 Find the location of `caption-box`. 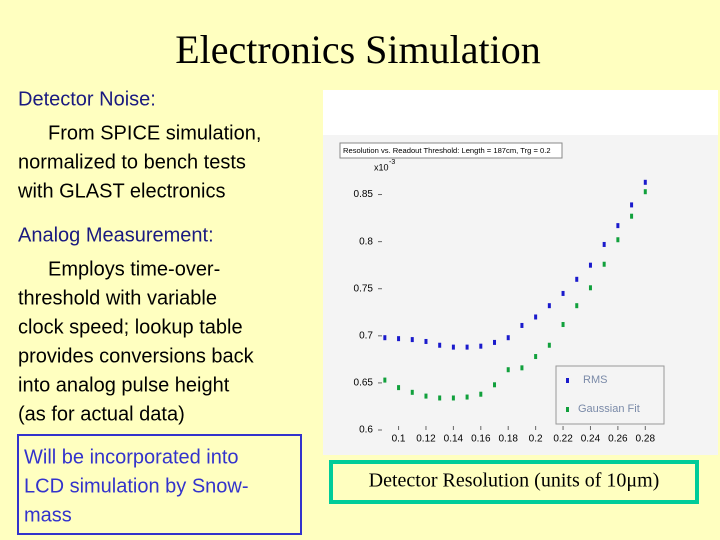

caption-box is located at coordinates (514, 482).